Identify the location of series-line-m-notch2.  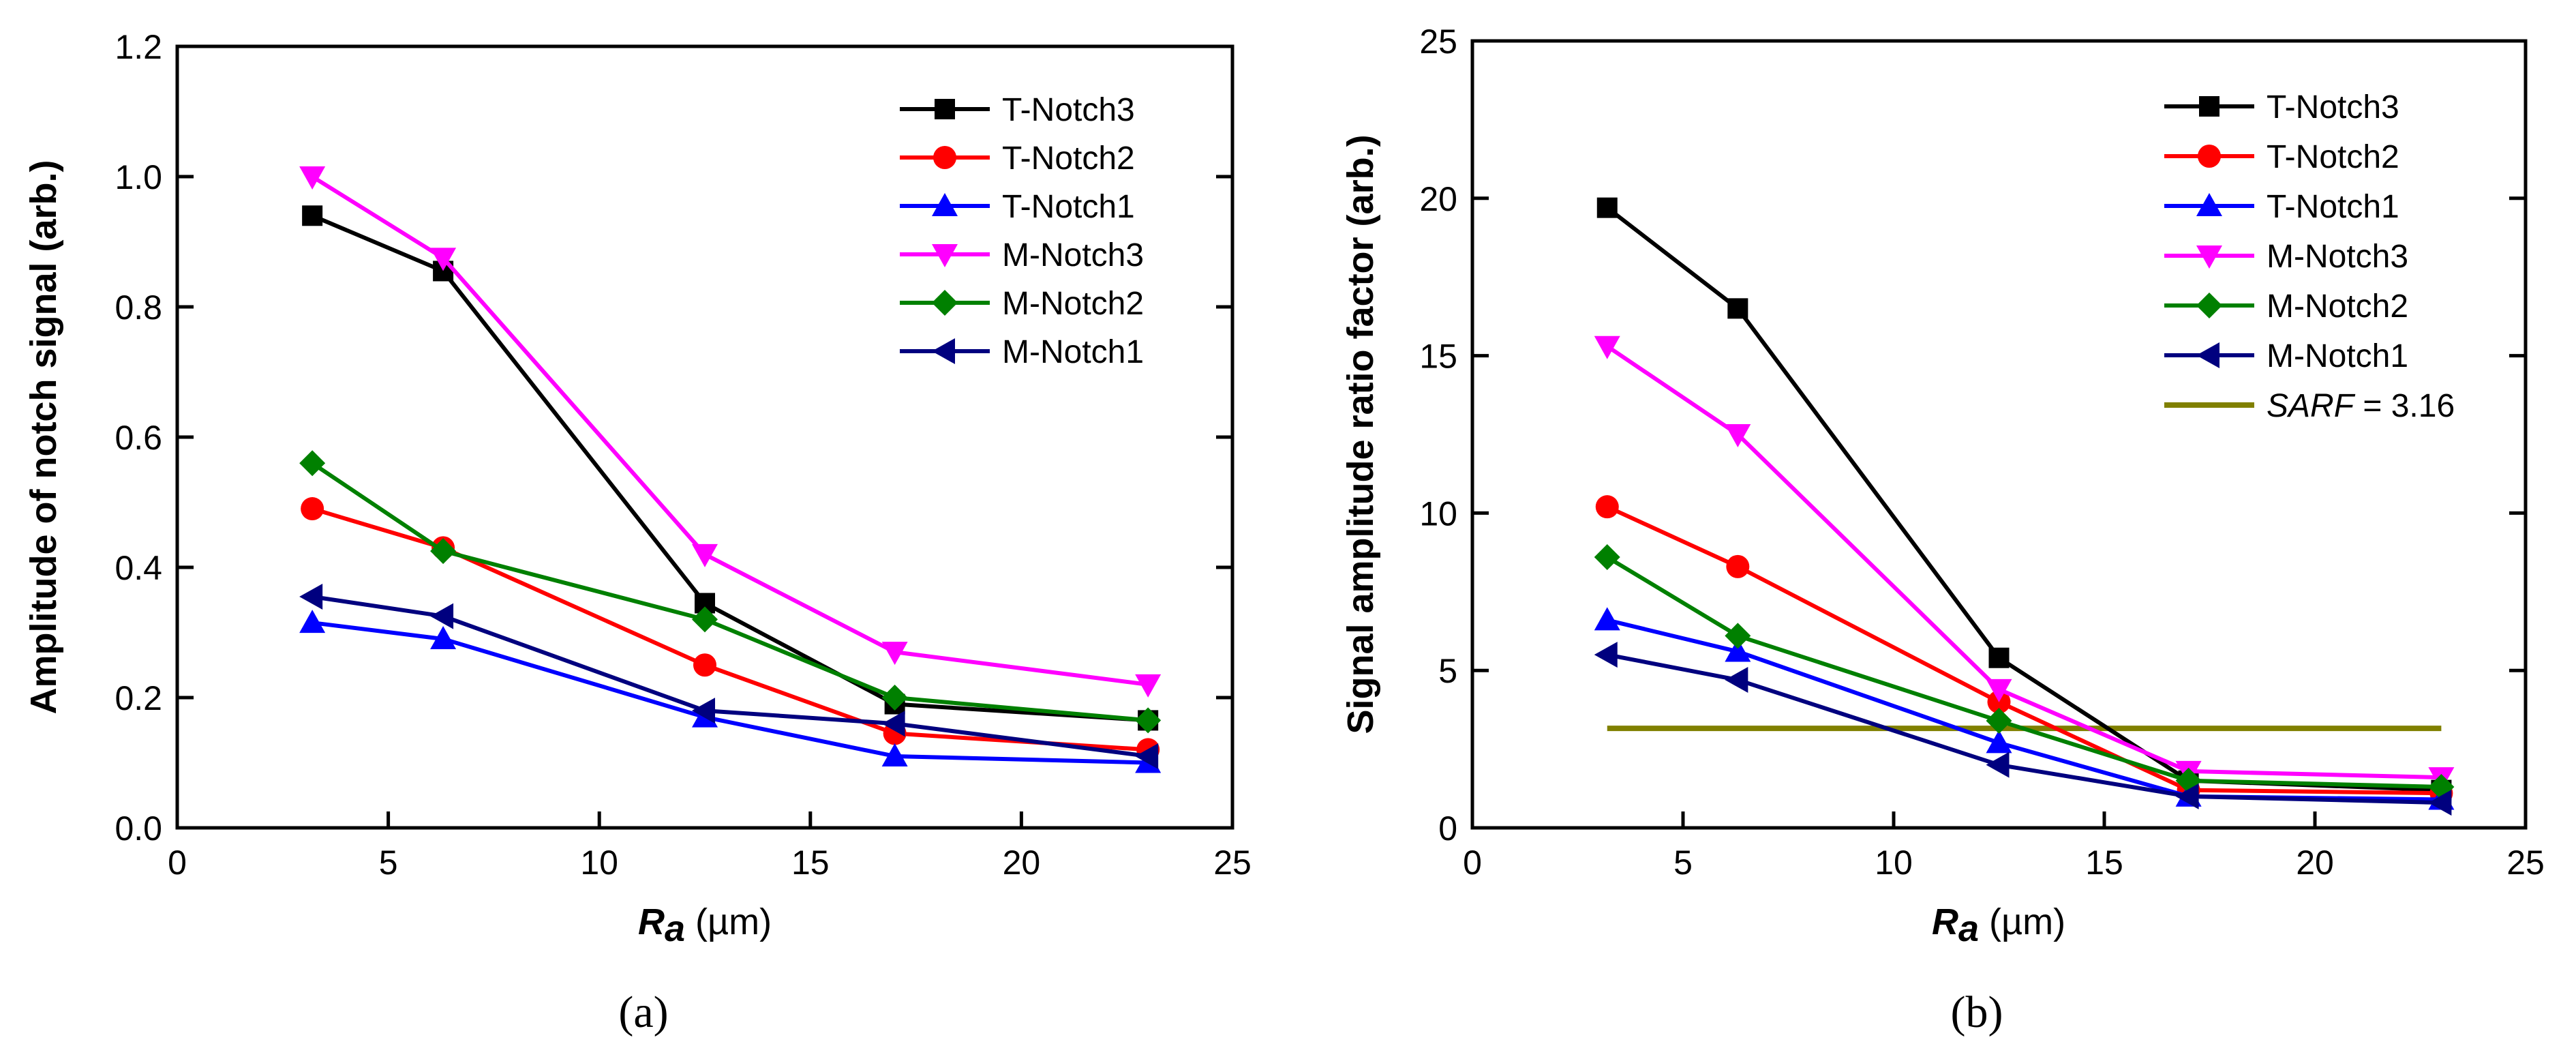
(730, 592).